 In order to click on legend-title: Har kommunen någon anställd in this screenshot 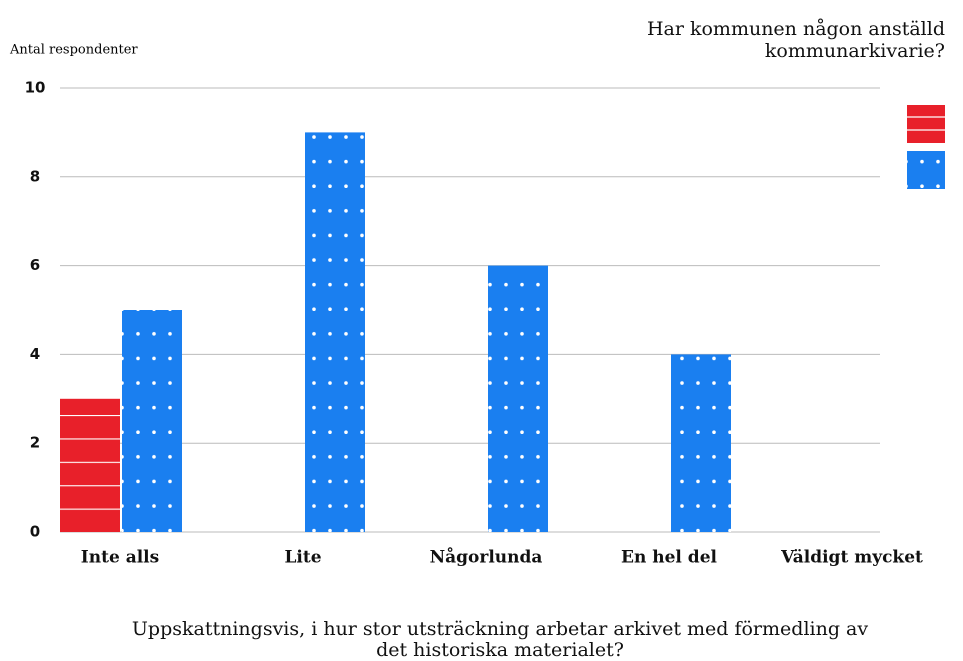, I will do `click(796, 29)`.